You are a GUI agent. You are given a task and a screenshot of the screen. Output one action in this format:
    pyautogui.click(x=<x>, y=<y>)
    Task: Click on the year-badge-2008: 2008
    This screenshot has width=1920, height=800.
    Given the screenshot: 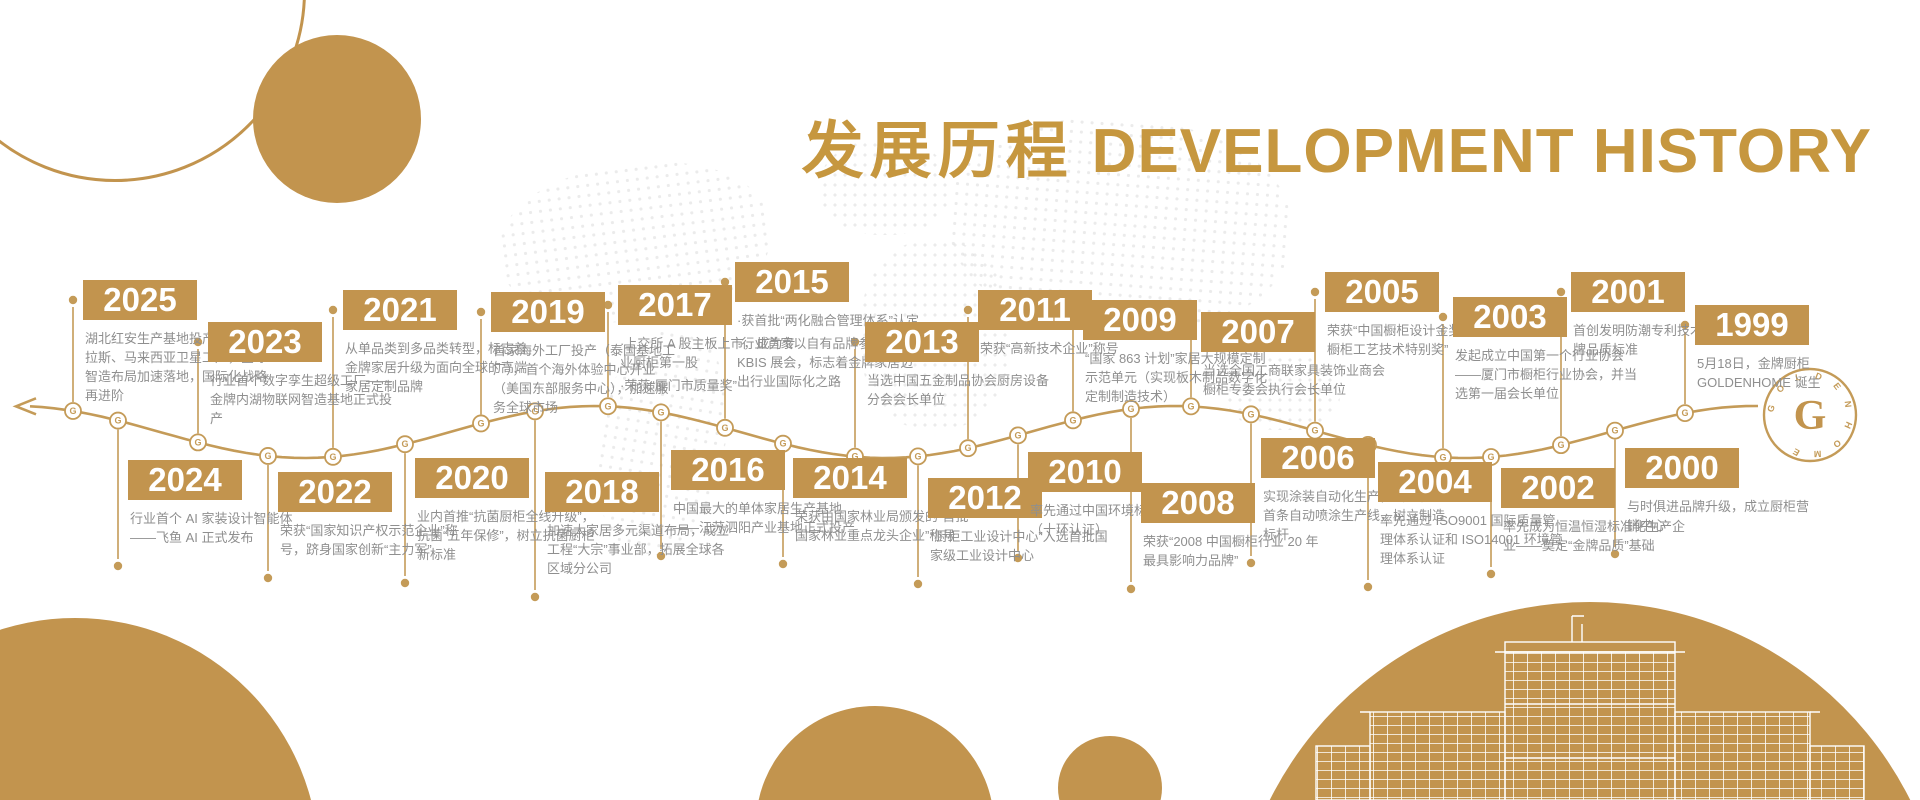 What is the action you would take?
    pyautogui.click(x=1198, y=503)
    